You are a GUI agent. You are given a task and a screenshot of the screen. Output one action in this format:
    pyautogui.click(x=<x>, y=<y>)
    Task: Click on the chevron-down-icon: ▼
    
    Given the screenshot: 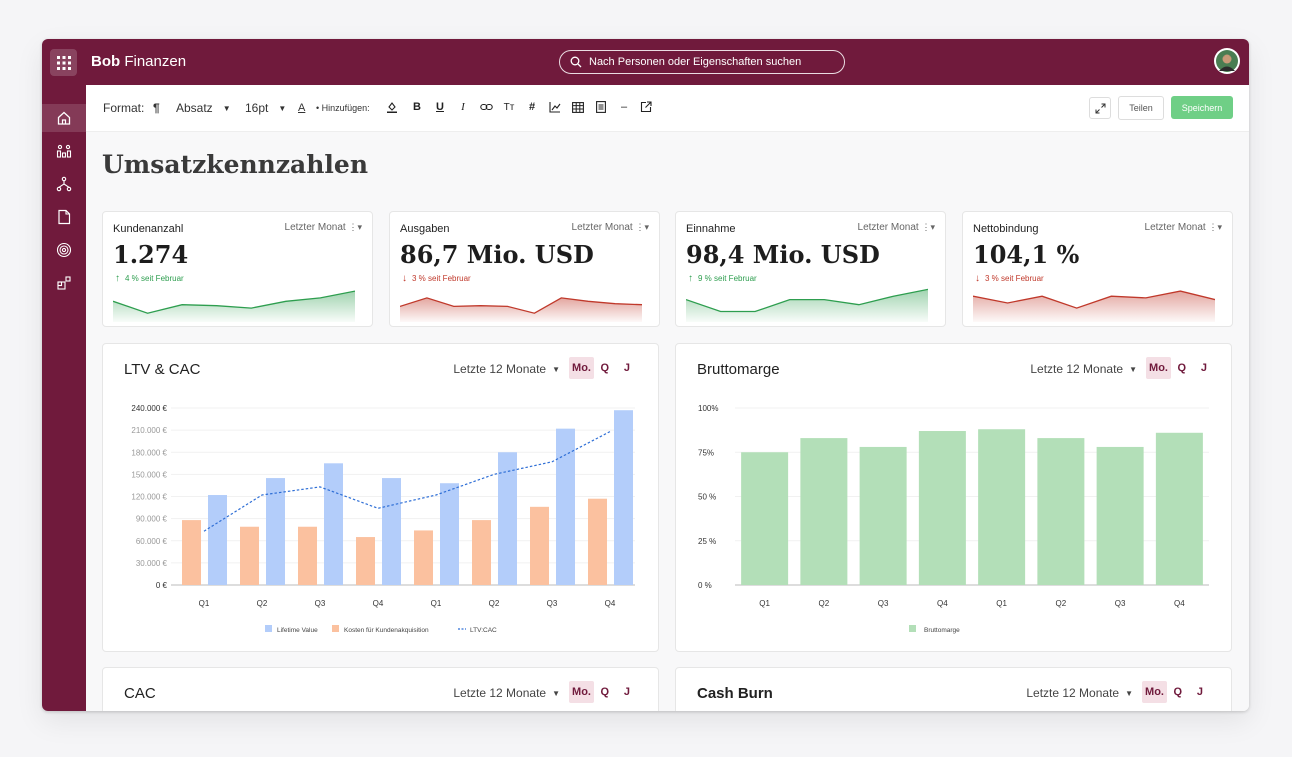 What is the action you would take?
    pyautogui.click(x=282, y=108)
    